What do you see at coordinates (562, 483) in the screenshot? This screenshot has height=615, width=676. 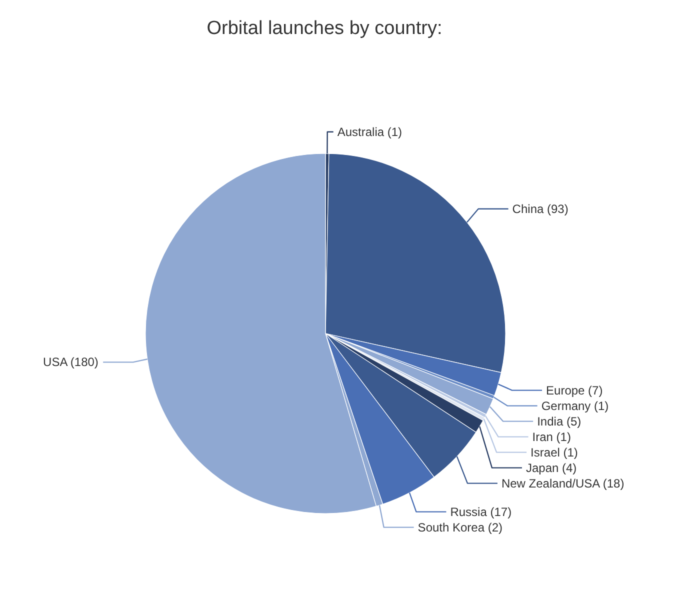 I see `slice-label: New Zealand/USA (18)` at bounding box center [562, 483].